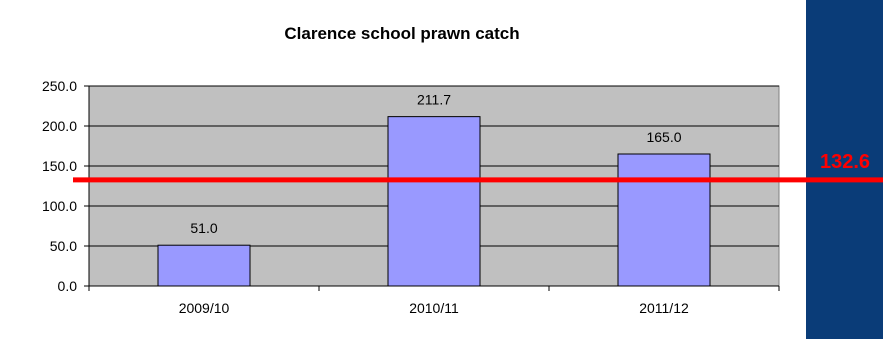 This screenshot has height=339, width=883. Describe the element at coordinates (434, 100) in the screenshot. I see `data-label: 211.7` at that location.